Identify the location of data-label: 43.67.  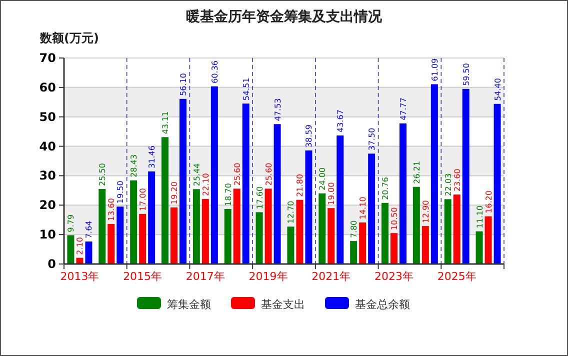
(341, 121).